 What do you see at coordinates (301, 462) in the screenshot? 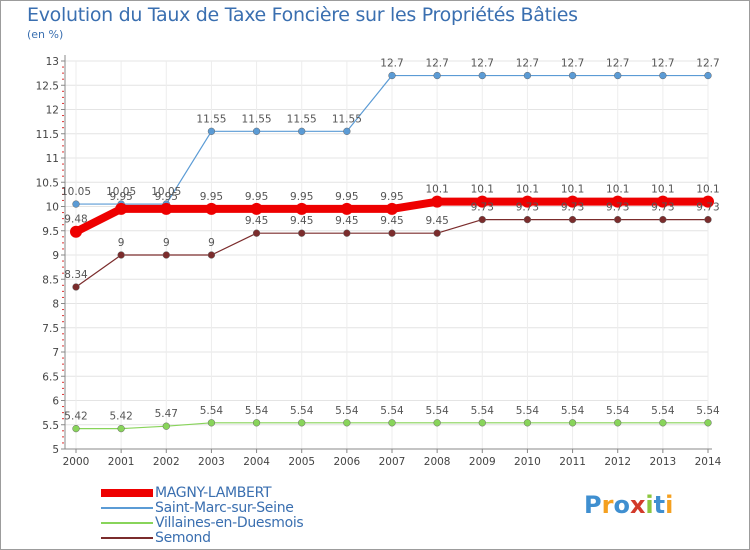
I see `x-tick-label: 2005` at bounding box center [301, 462].